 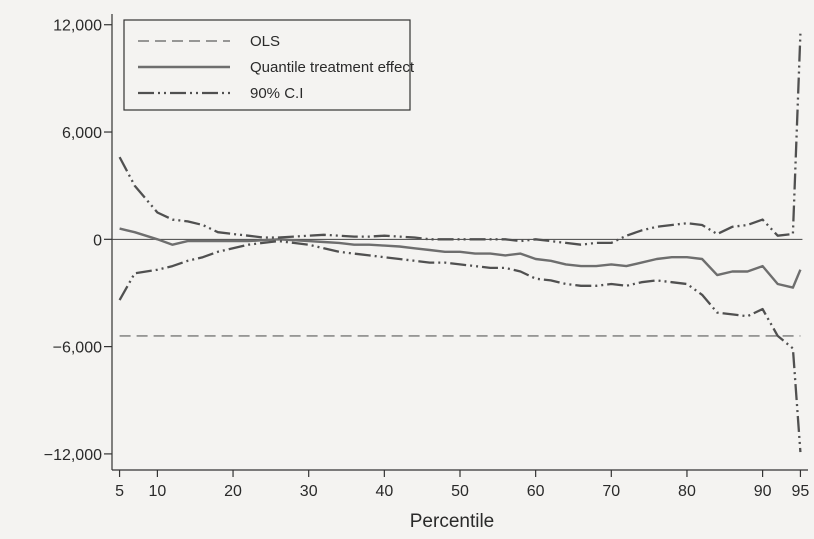 I want to click on y-tick-label: 0, so click(x=97, y=240).